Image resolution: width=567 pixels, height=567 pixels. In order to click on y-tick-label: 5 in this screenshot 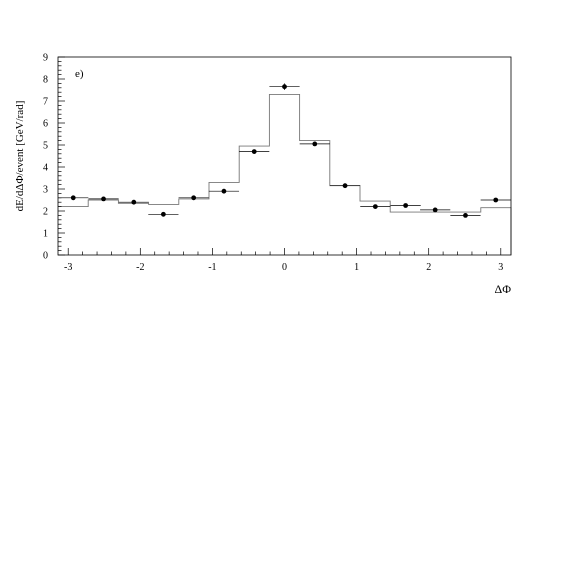, I will do `click(45, 146)`.